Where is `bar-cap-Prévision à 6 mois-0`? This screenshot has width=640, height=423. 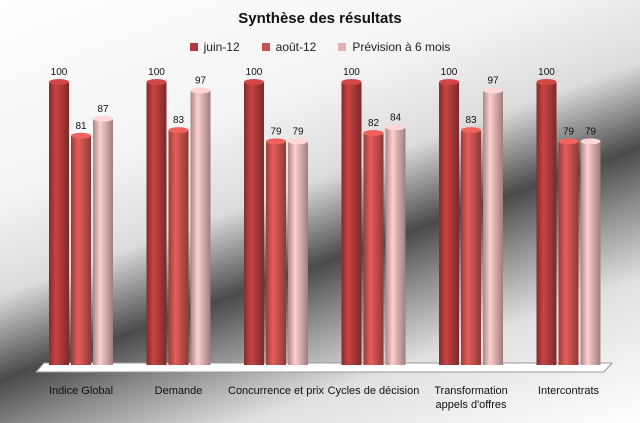 bar-cap-Prévision à 6 mois-0 is located at coordinates (103, 118).